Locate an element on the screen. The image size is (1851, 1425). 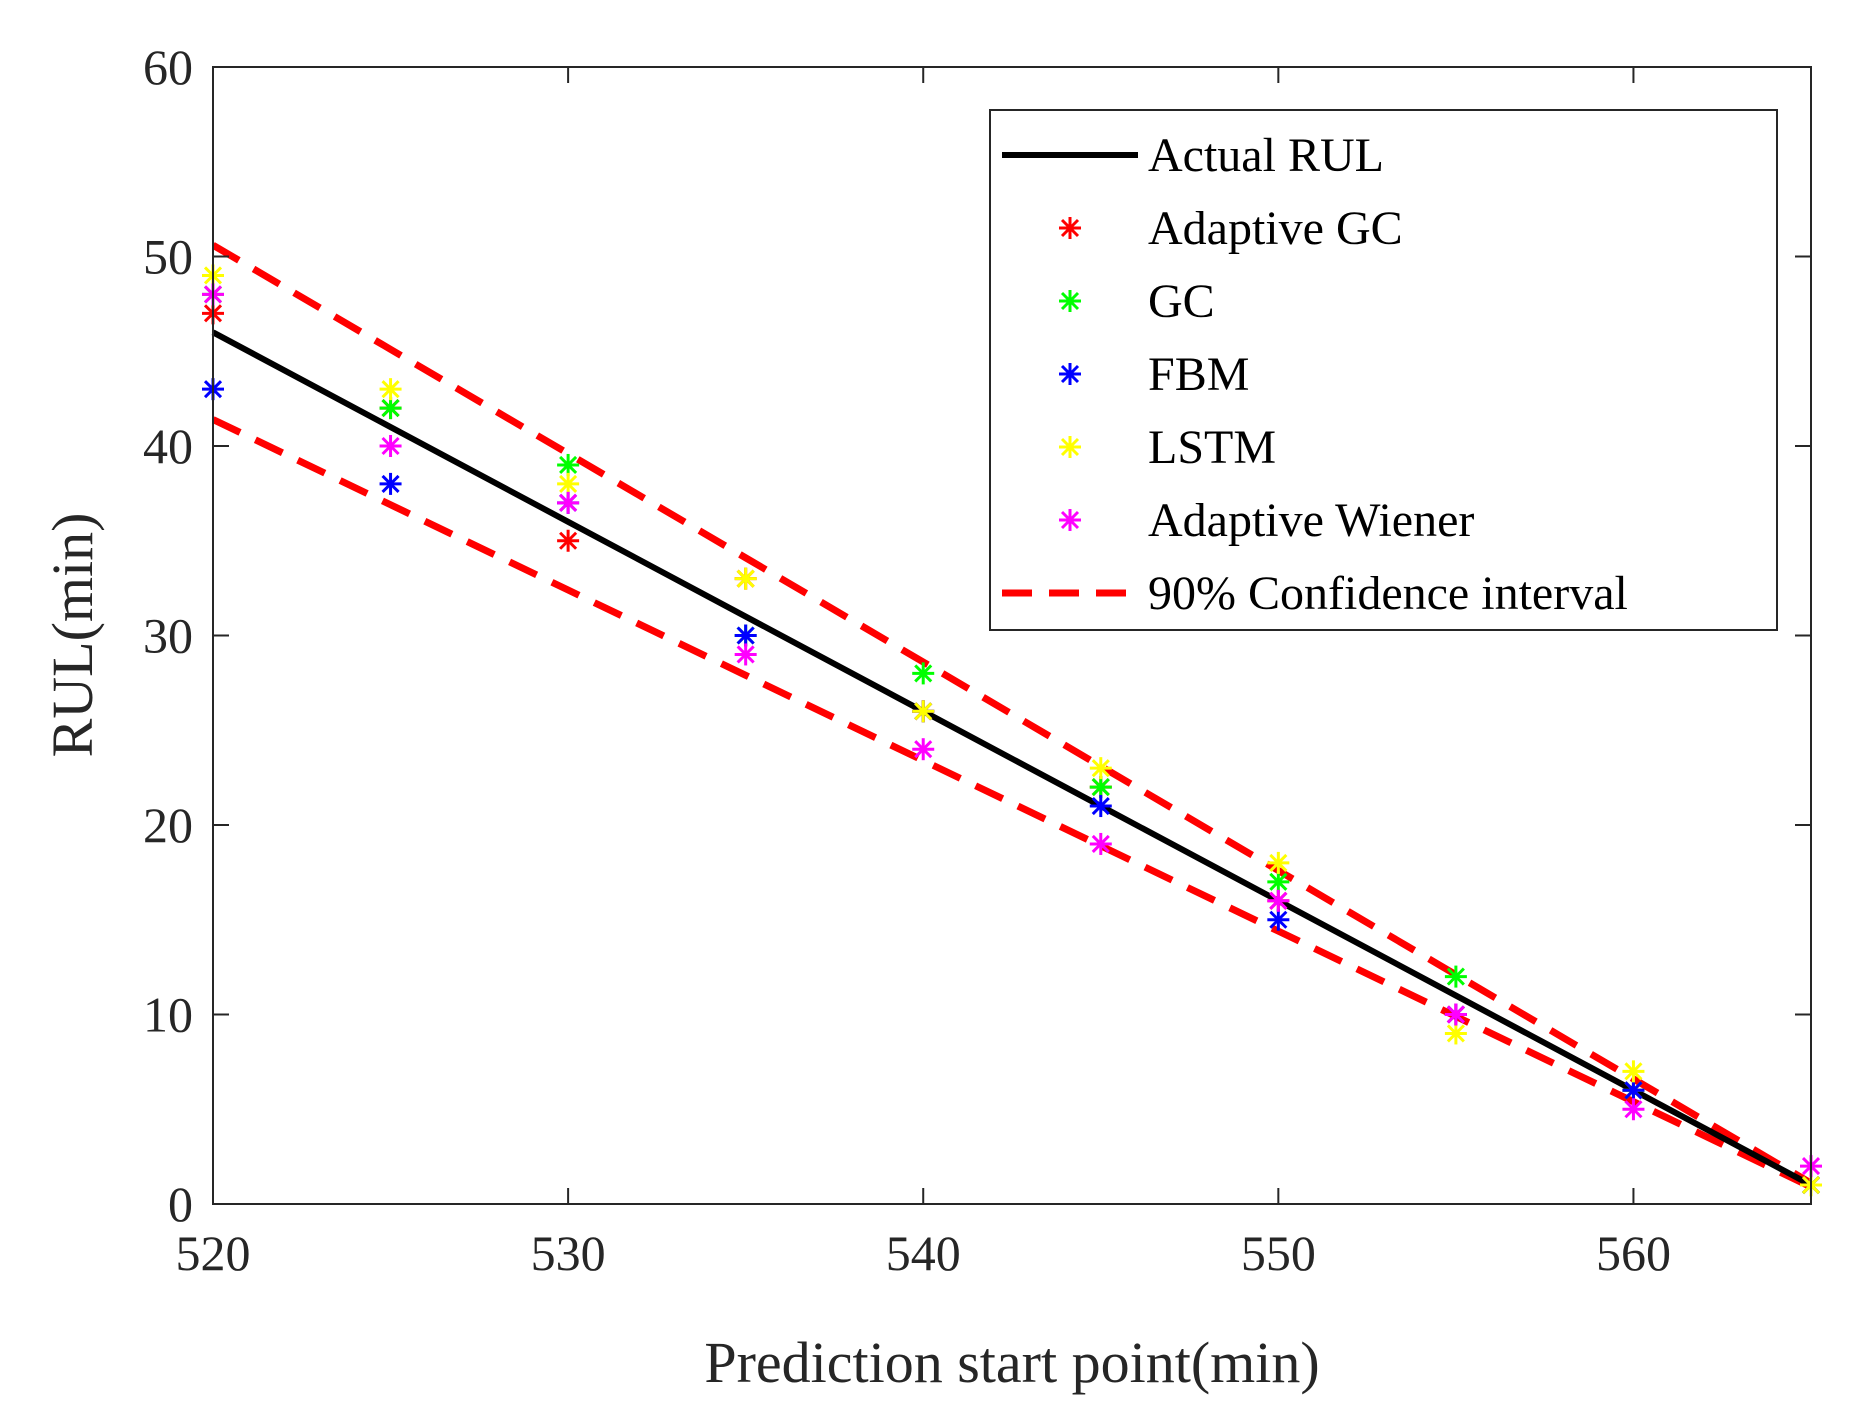
legend-entry-lstm: LSTM is located at coordinates (1167, 447).